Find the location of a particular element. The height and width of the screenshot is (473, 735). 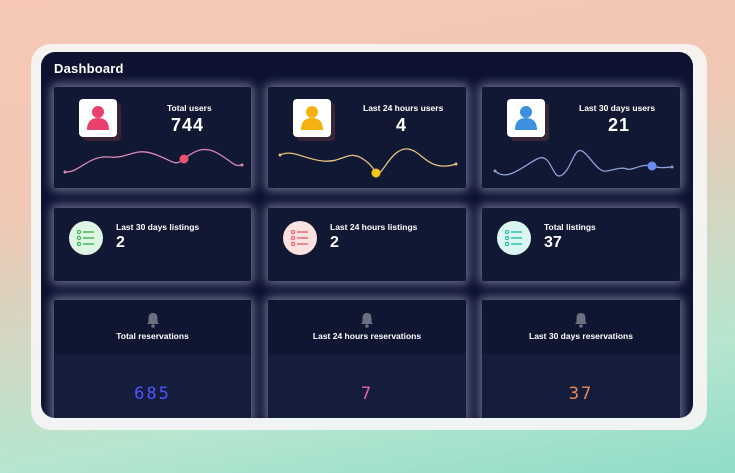

stat-value: 744 is located at coordinates (188, 125).